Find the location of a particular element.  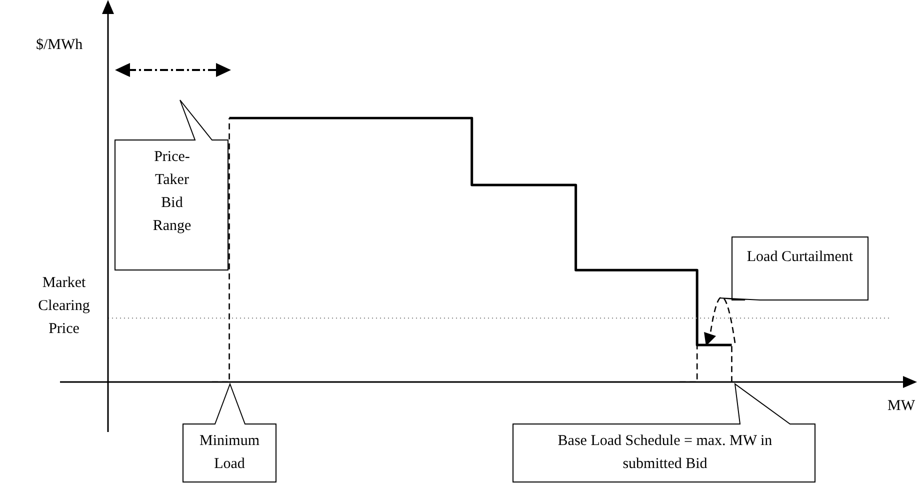

y-axis-title: $/MWh is located at coordinates (60, 45).